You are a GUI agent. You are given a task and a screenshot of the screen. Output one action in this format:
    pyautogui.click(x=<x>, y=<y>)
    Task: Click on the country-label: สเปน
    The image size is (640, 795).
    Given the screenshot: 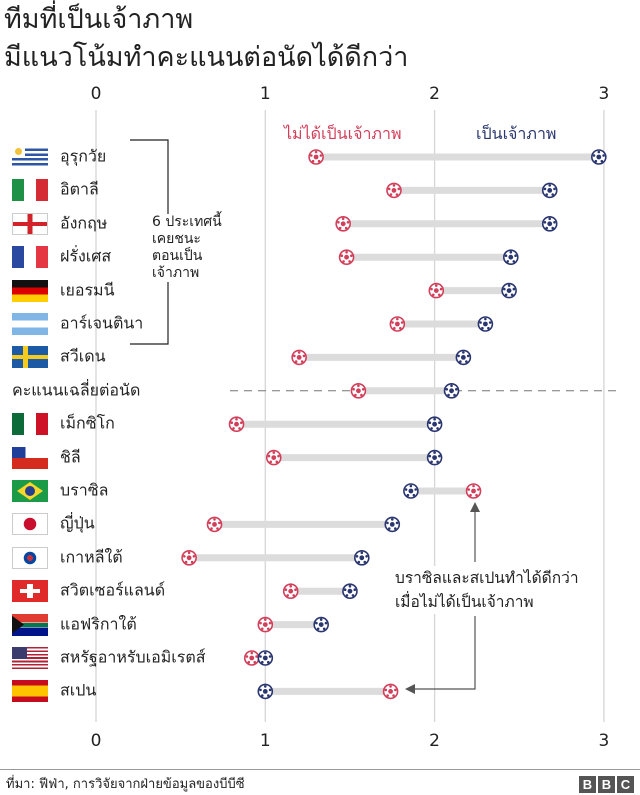 What is the action you would take?
    pyautogui.click(x=78, y=690)
    